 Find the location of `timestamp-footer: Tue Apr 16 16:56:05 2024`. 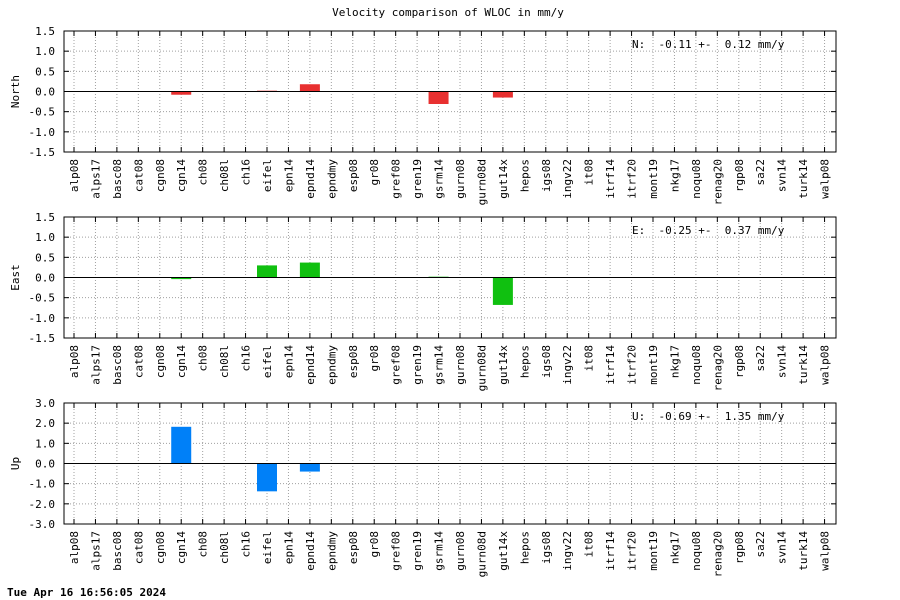

timestamp-footer: Tue Apr 16 16:56:05 2024 is located at coordinates (86, 592).